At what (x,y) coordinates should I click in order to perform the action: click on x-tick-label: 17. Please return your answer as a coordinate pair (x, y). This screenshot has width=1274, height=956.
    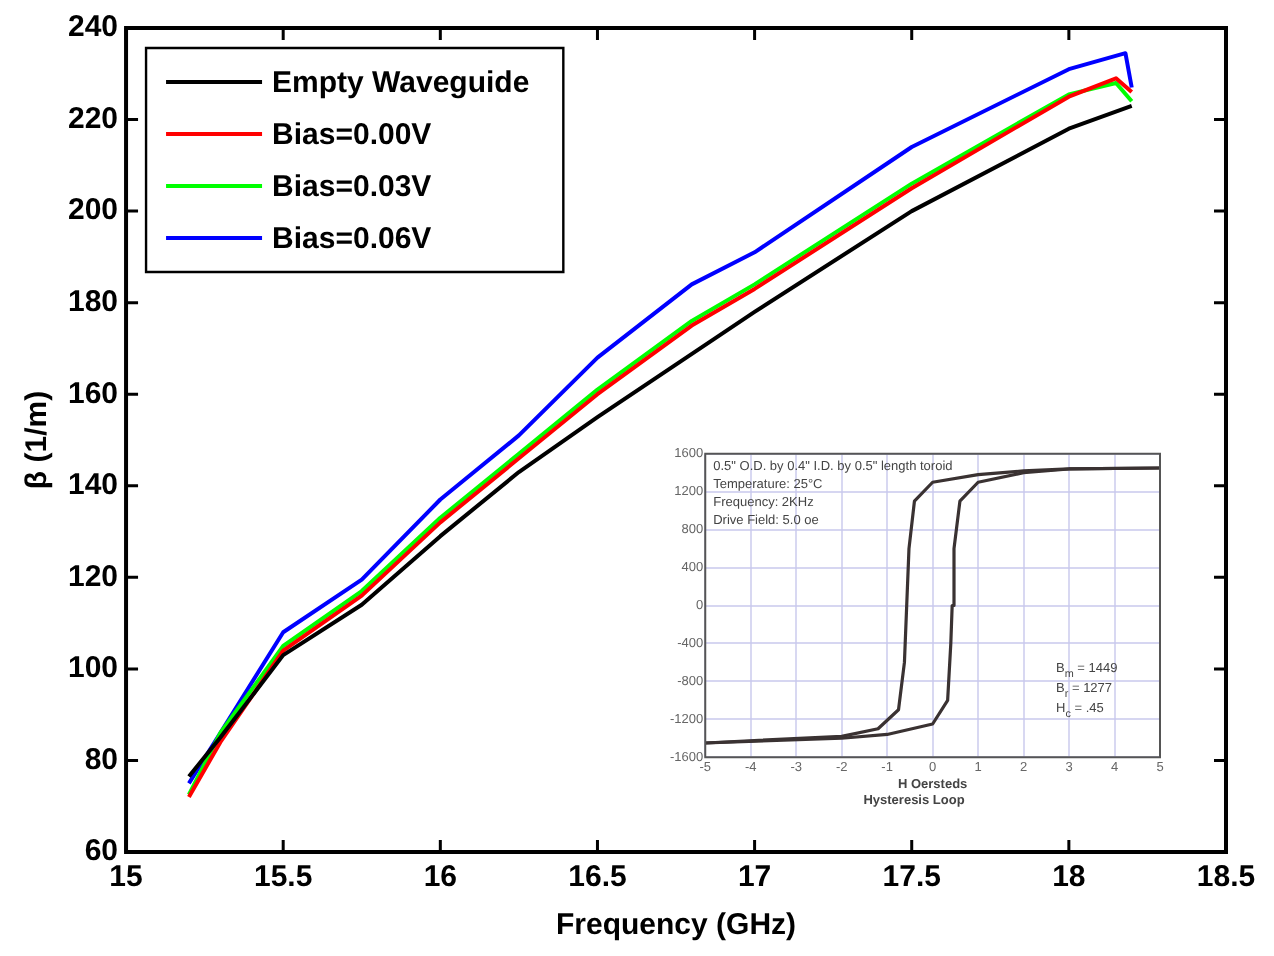
    Looking at the image, I should click on (754, 877).